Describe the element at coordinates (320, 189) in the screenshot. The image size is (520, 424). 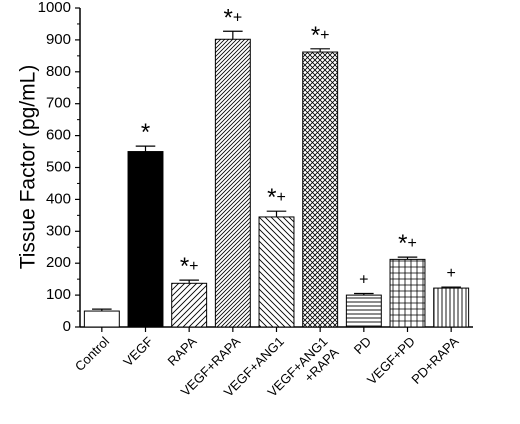
I see `bar-vegf-ang1-rapa` at that location.